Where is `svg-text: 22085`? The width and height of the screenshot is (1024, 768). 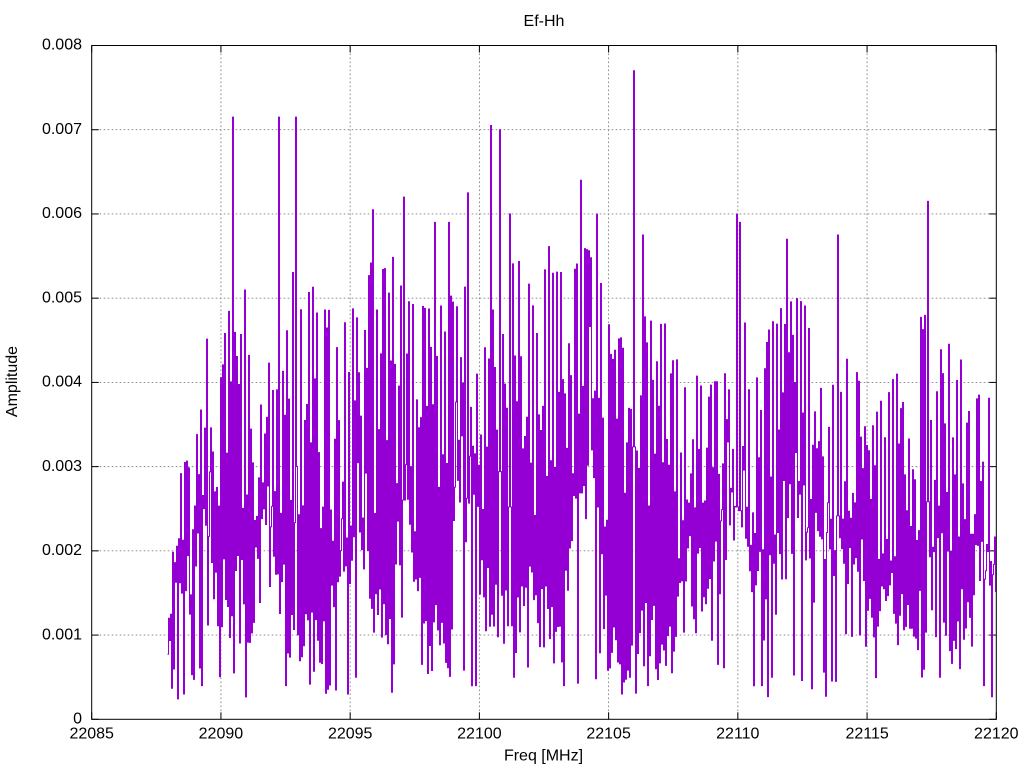 svg-text: 22085 is located at coordinates (91, 734).